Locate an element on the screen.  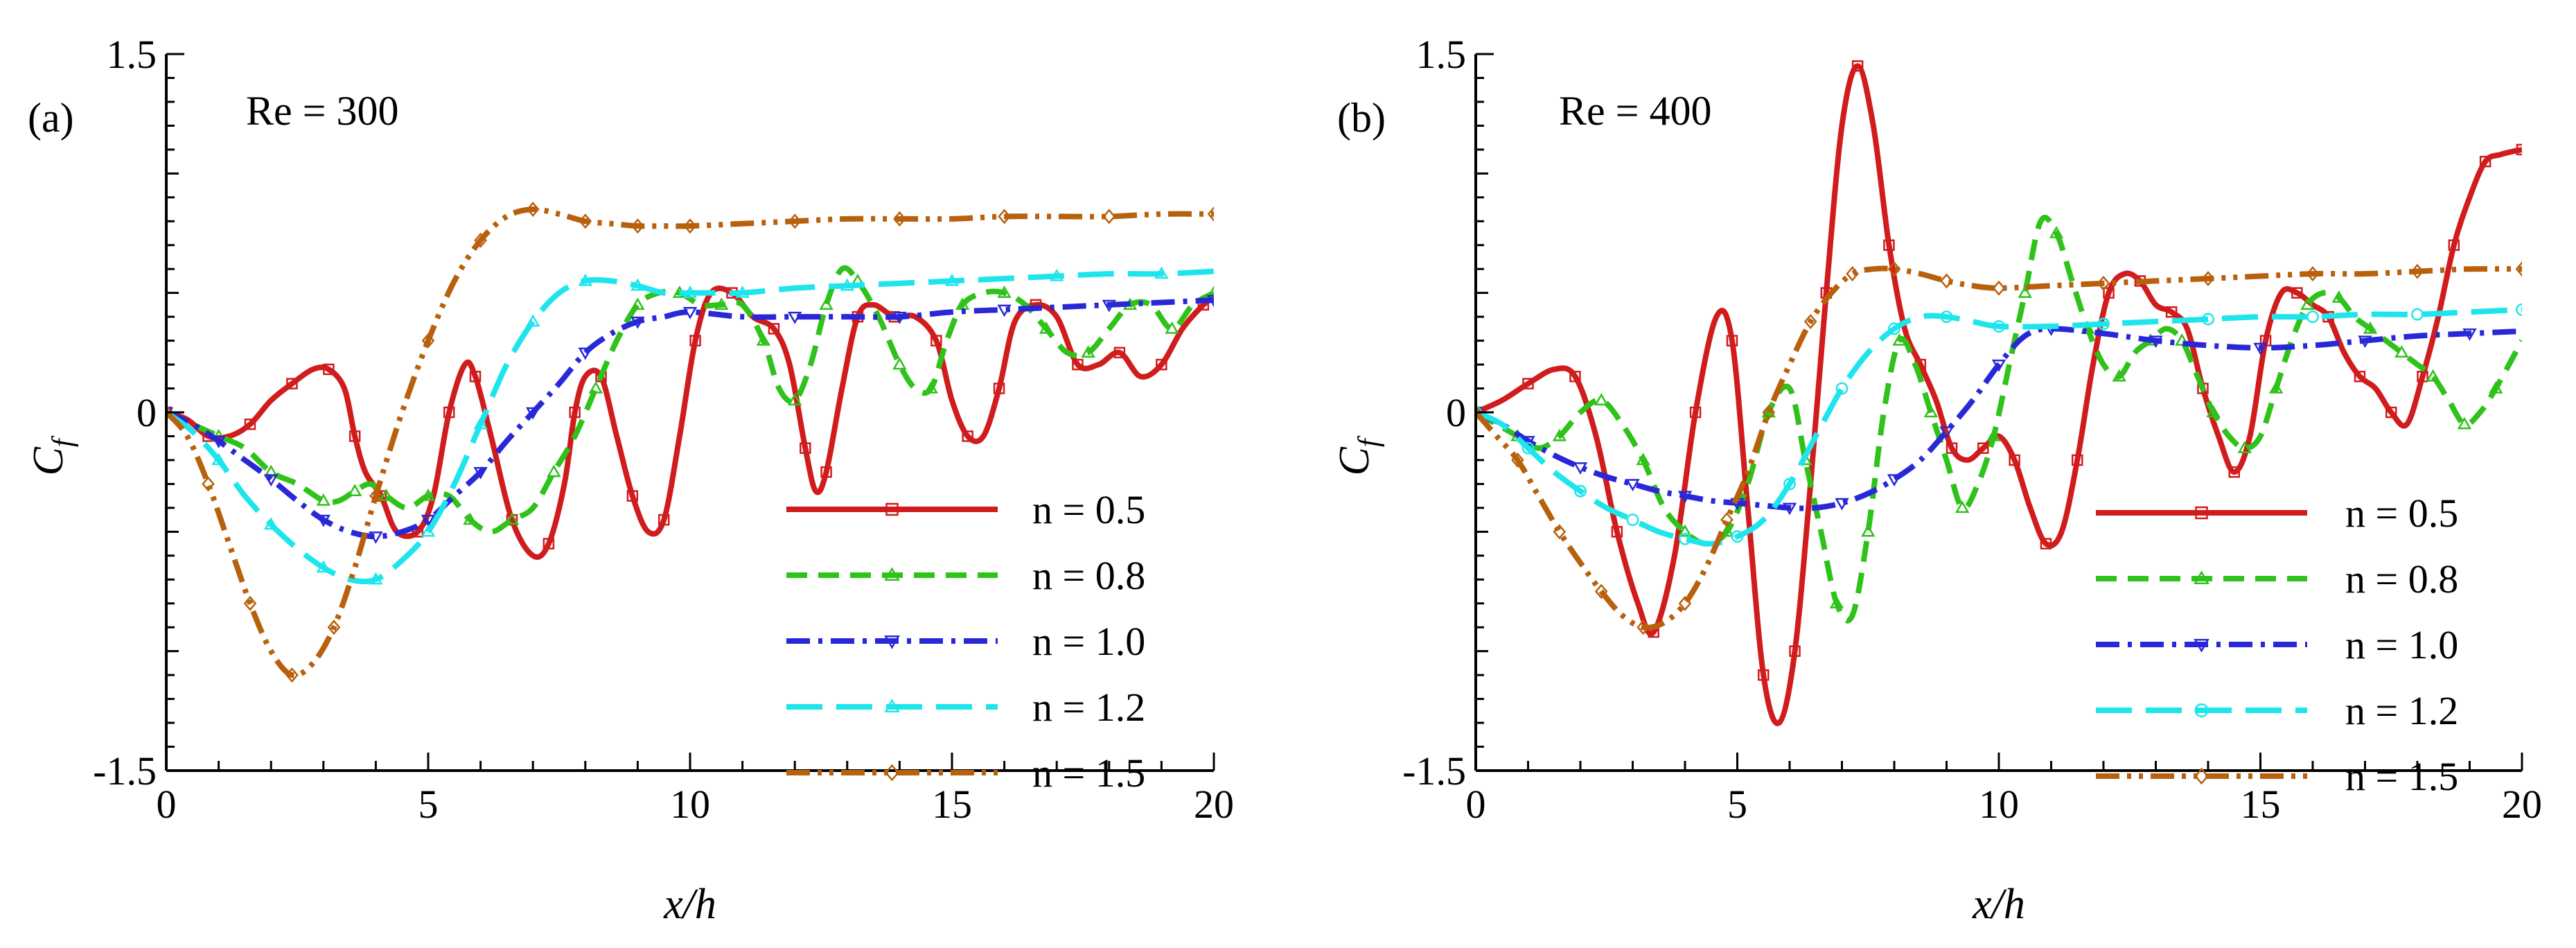
legend-label: n = 0.8 is located at coordinates (2401, 579).